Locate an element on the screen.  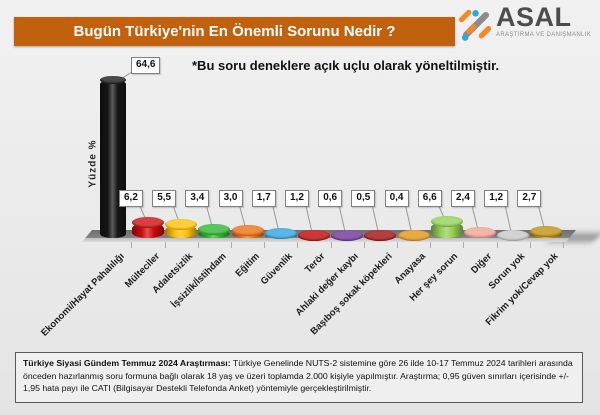
value-label: 3,0 is located at coordinates (230, 198).